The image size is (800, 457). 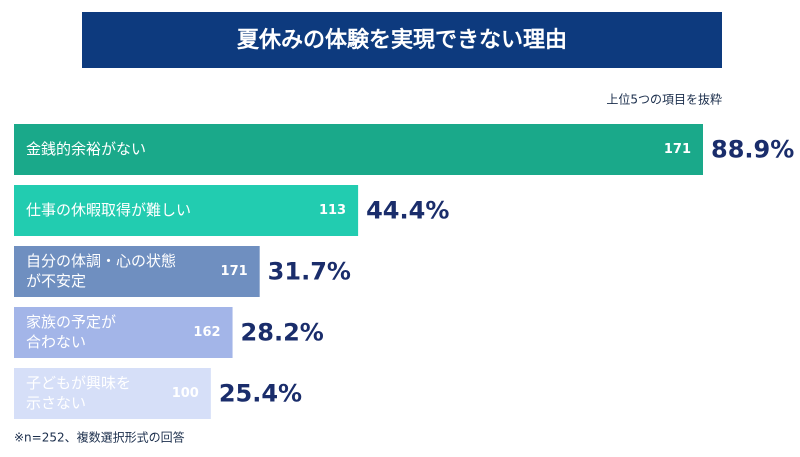 What do you see at coordinates (101, 261) in the screenshot?
I see `category-label: 自分の体調・心の状態` at bounding box center [101, 261].